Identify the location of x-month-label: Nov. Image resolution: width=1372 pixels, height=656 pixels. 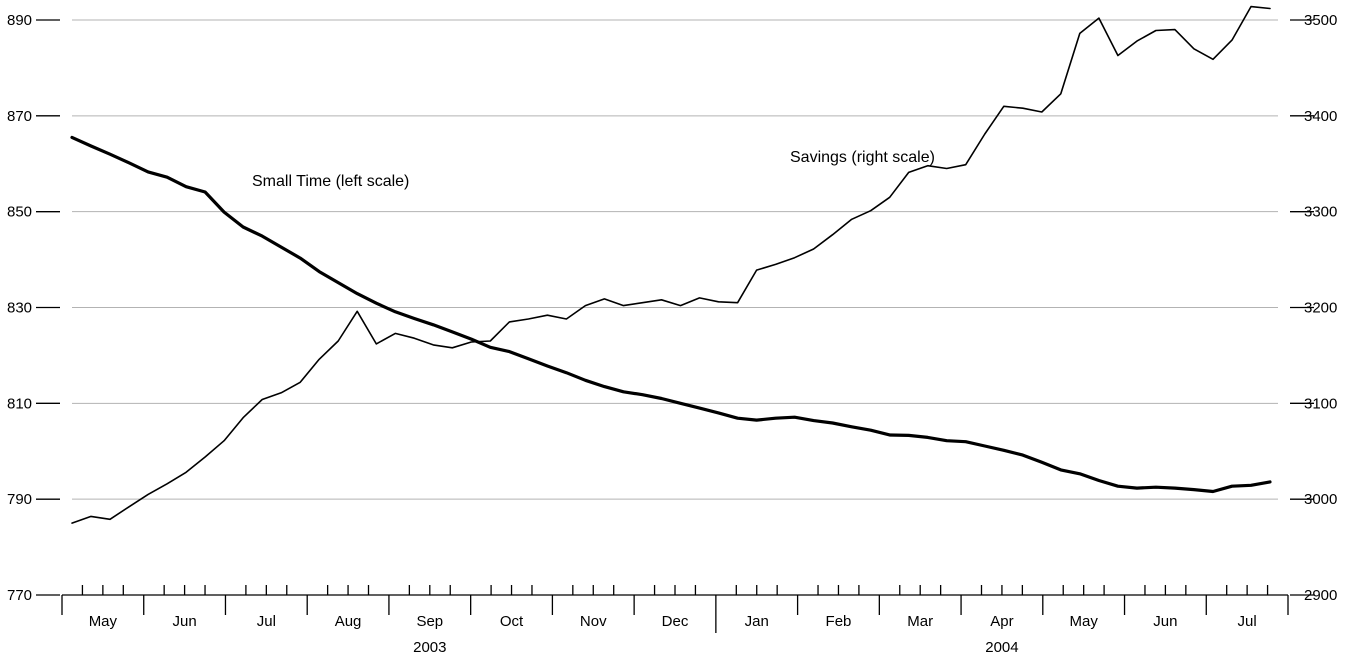
(593, 621).